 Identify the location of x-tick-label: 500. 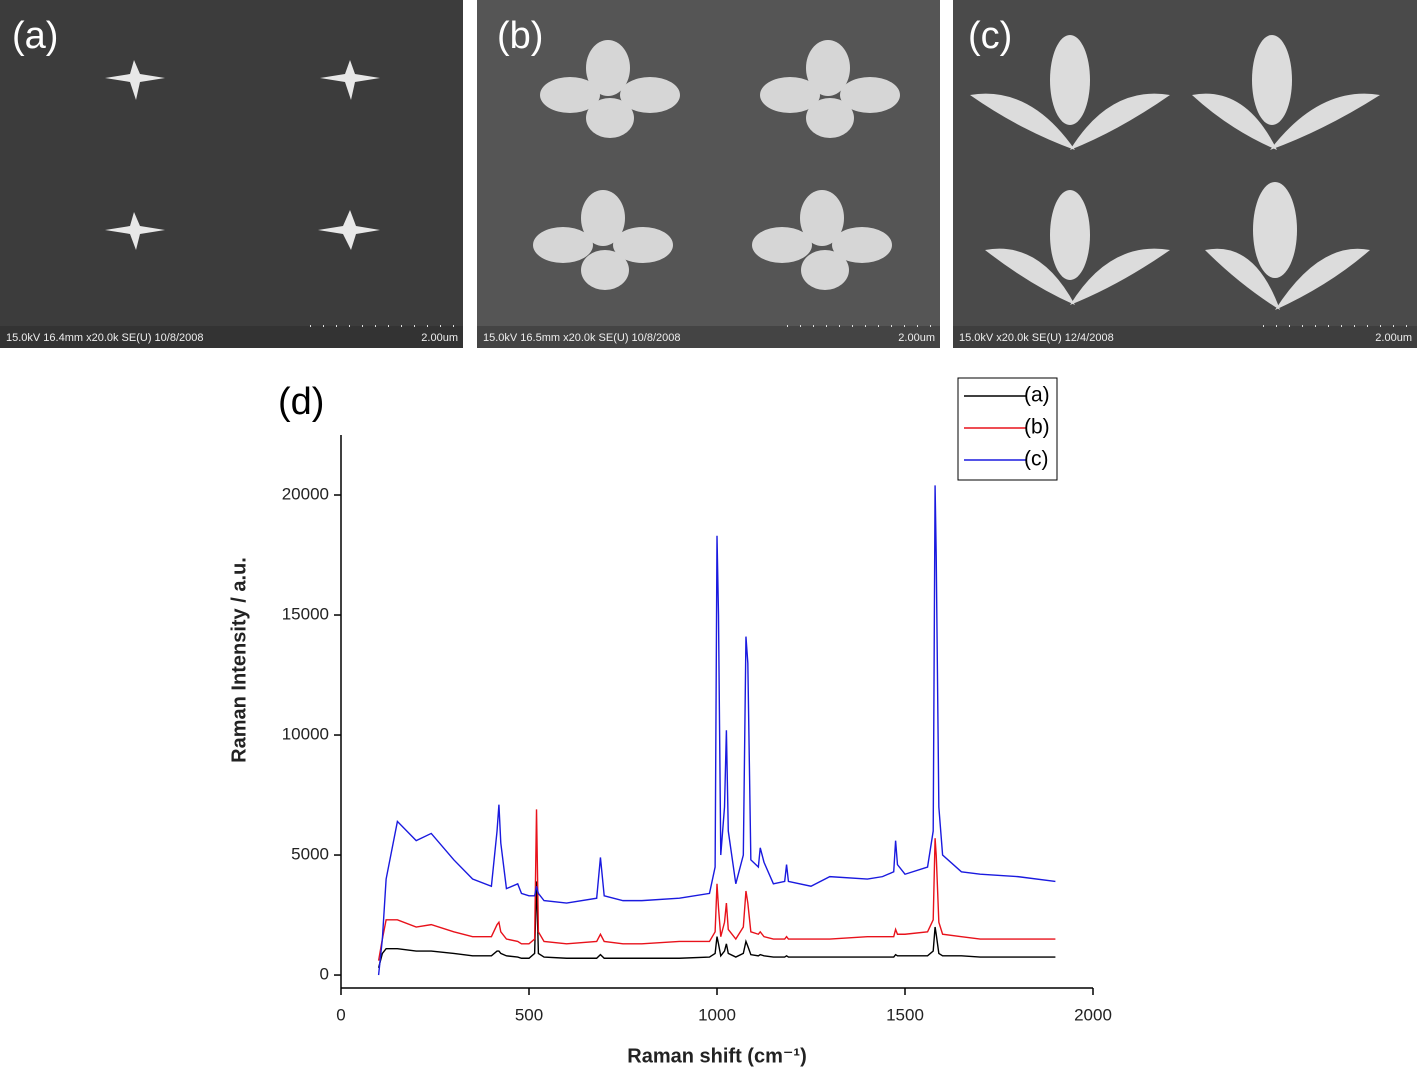
(529, 1014).